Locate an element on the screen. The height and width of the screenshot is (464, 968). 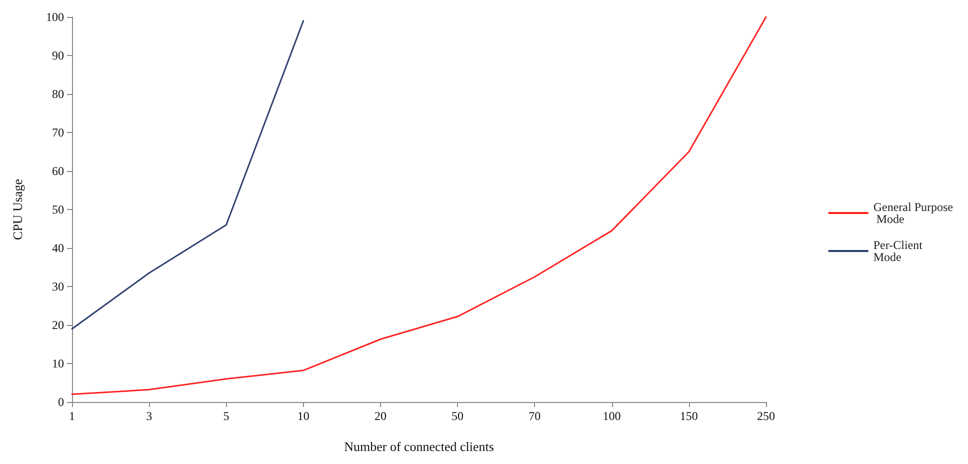
y-tick-label: 60 is located at coordinates (58, 171).